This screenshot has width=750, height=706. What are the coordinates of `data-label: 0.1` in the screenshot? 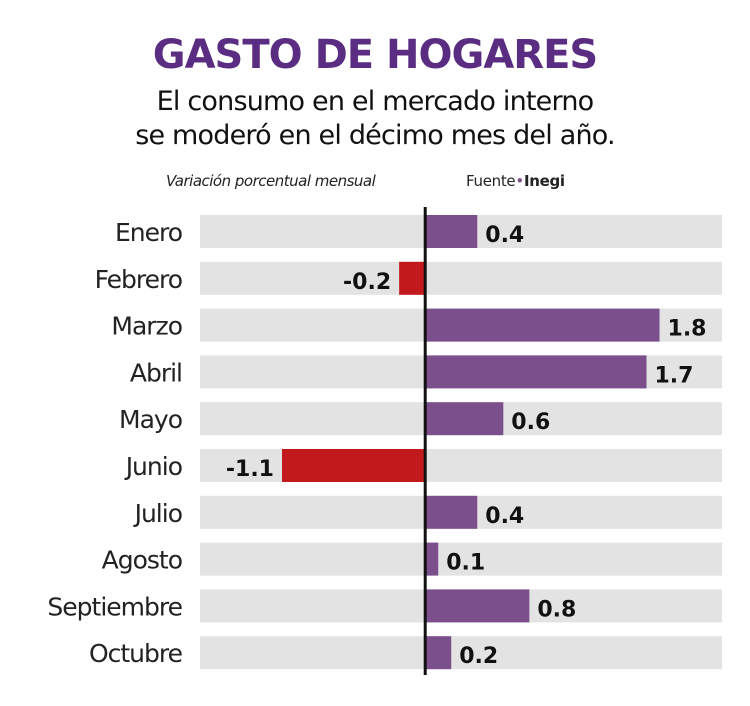 It's located at (465, 563).